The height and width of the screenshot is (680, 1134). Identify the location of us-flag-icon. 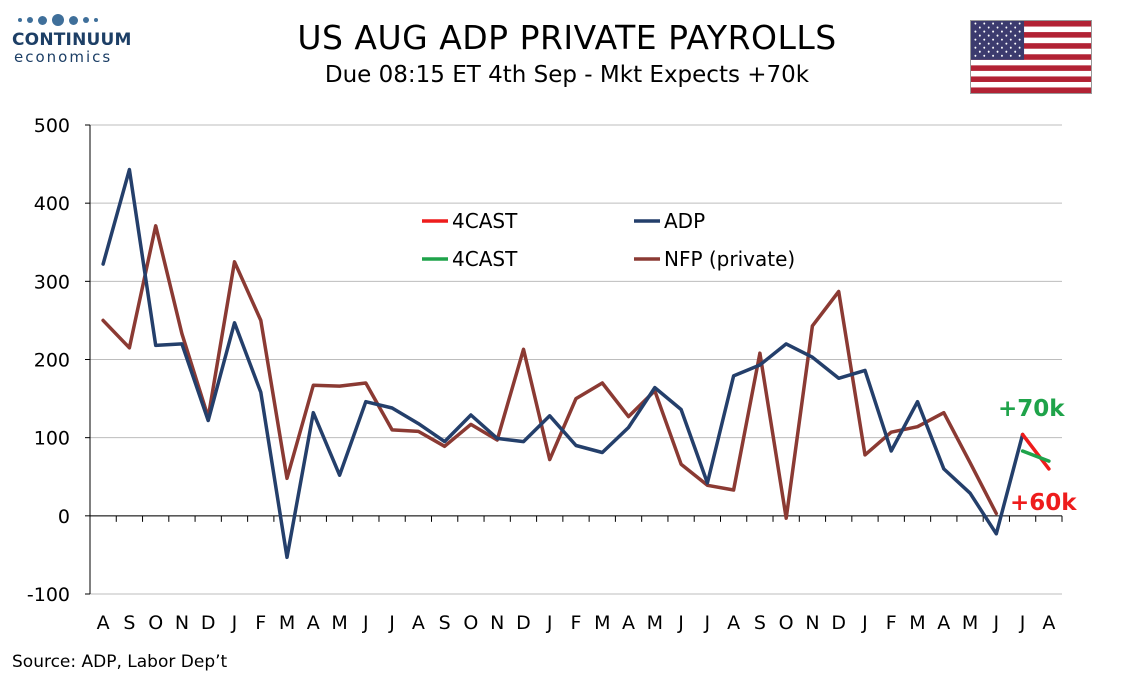
(1031, 57).